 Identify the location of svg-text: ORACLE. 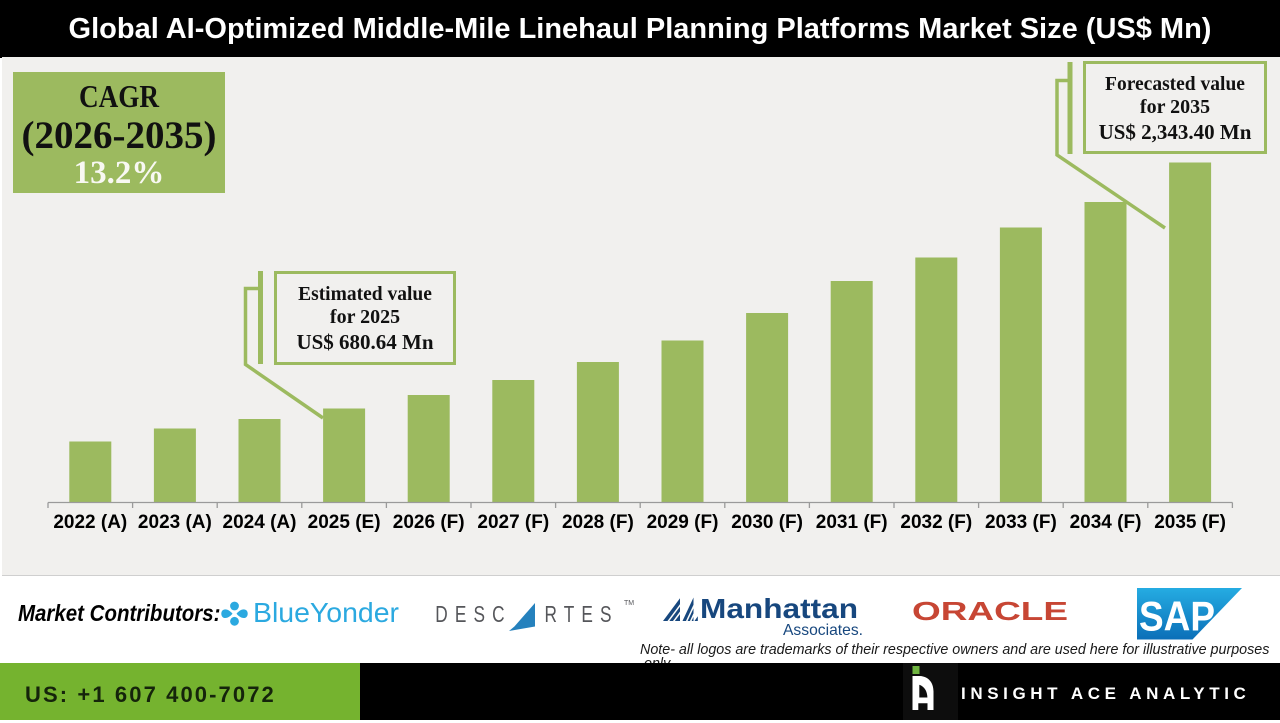
(990, 611).